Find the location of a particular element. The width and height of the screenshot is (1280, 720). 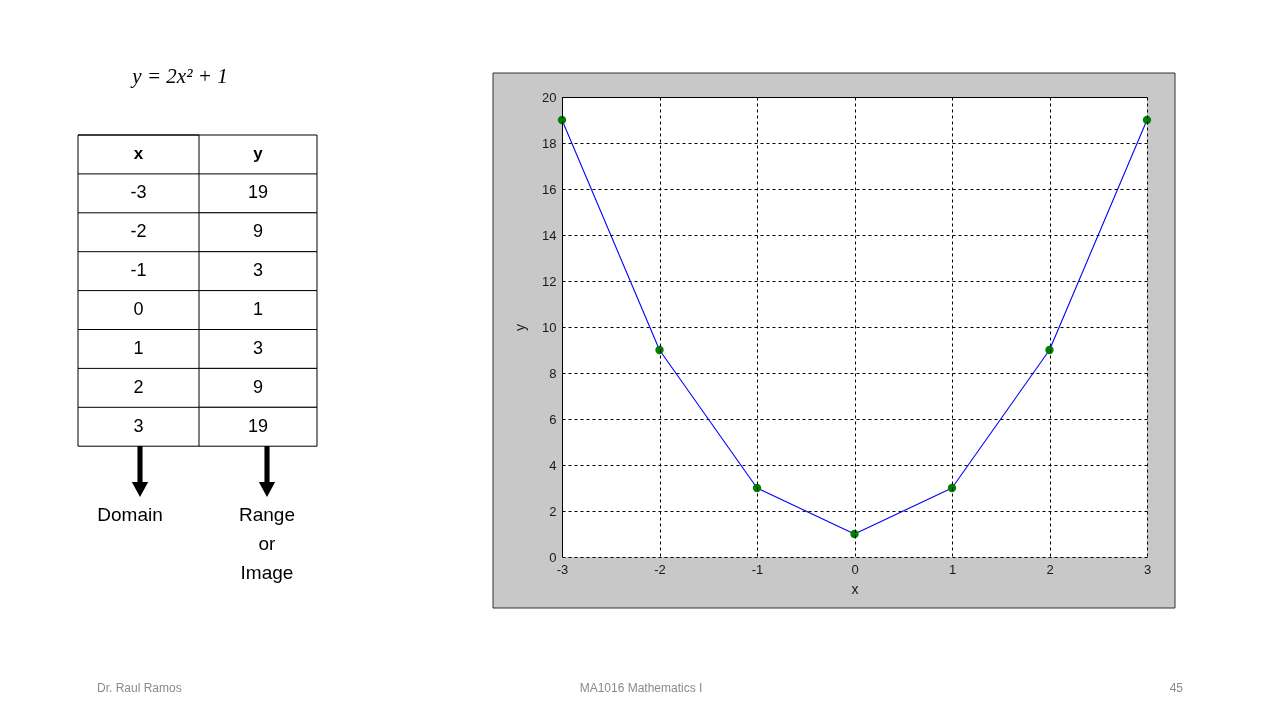

y-tick-label: 4 is located at coordinates (553, 465).